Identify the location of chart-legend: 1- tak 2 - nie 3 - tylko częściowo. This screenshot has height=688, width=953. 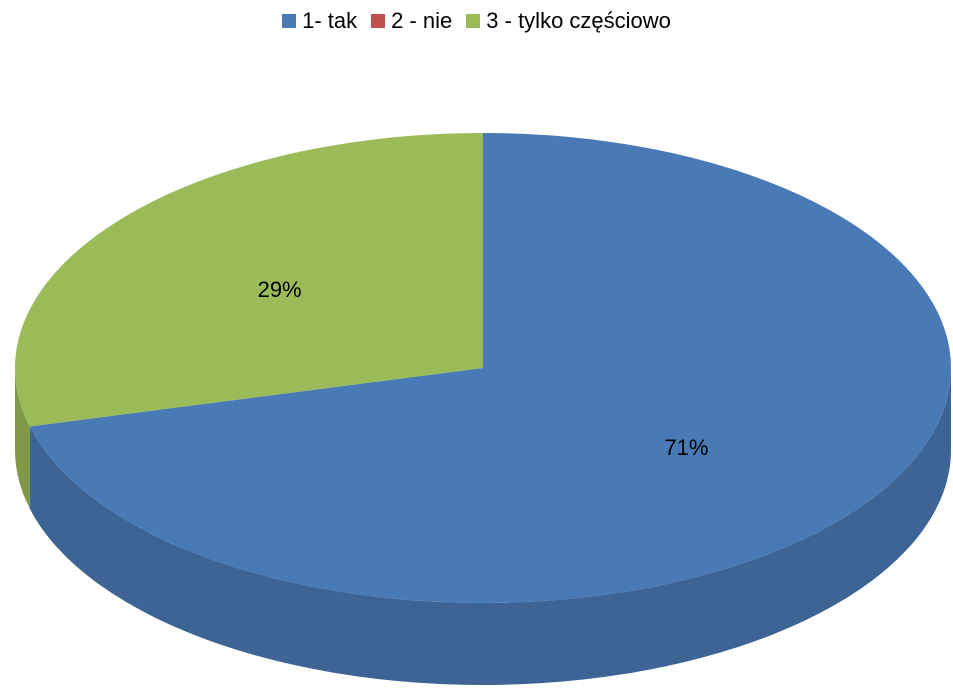
(476, 21).